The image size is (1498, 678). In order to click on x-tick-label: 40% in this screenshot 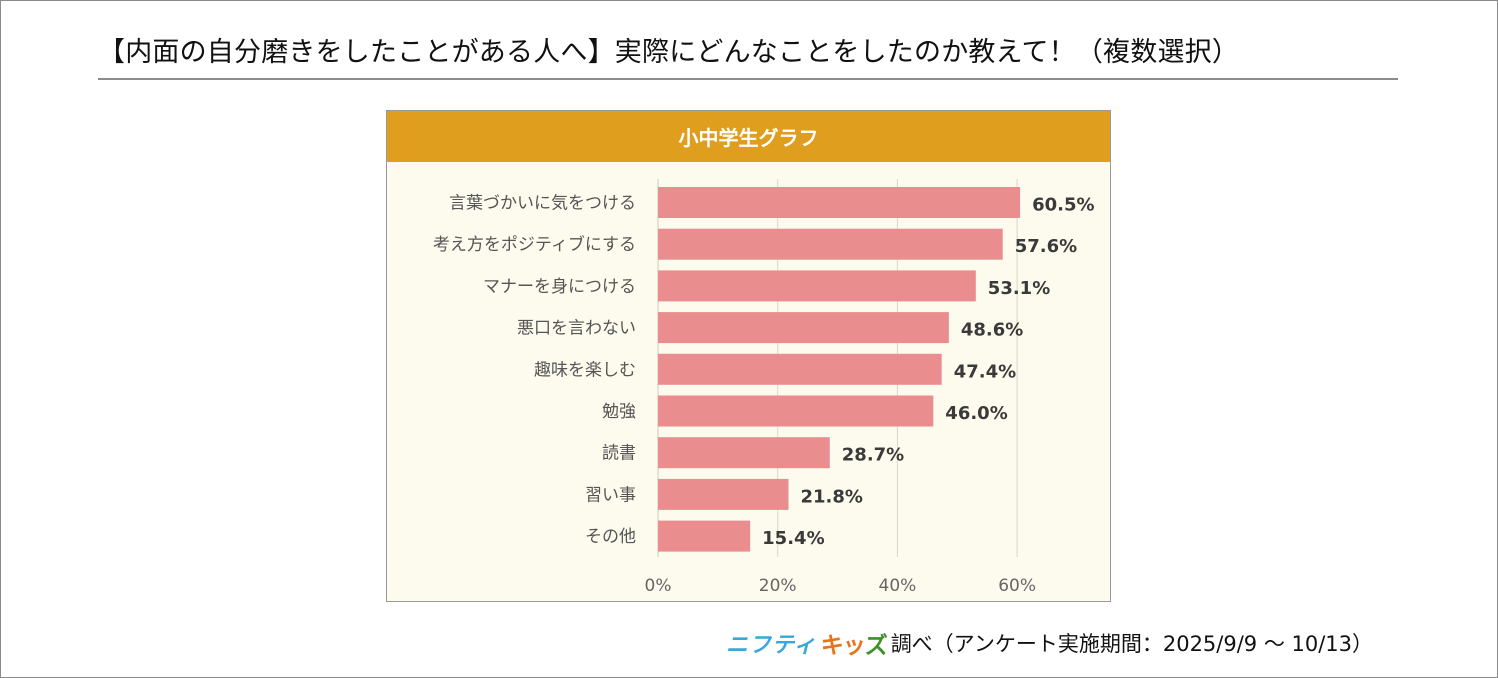, I will do `click(898, 586)`.